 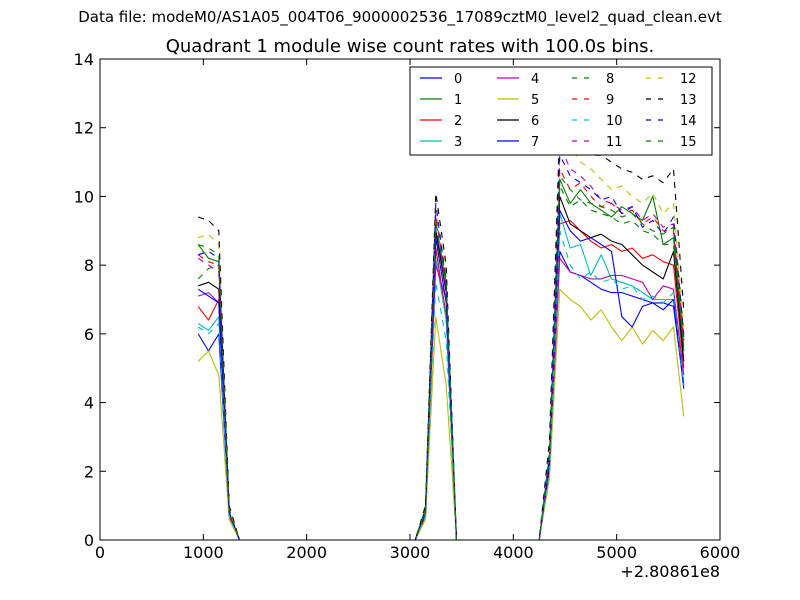 What do you see at coordinates (688, 79) in the screenshot?
I see `legend-label-12: 12` at bounding box center [688, 79].